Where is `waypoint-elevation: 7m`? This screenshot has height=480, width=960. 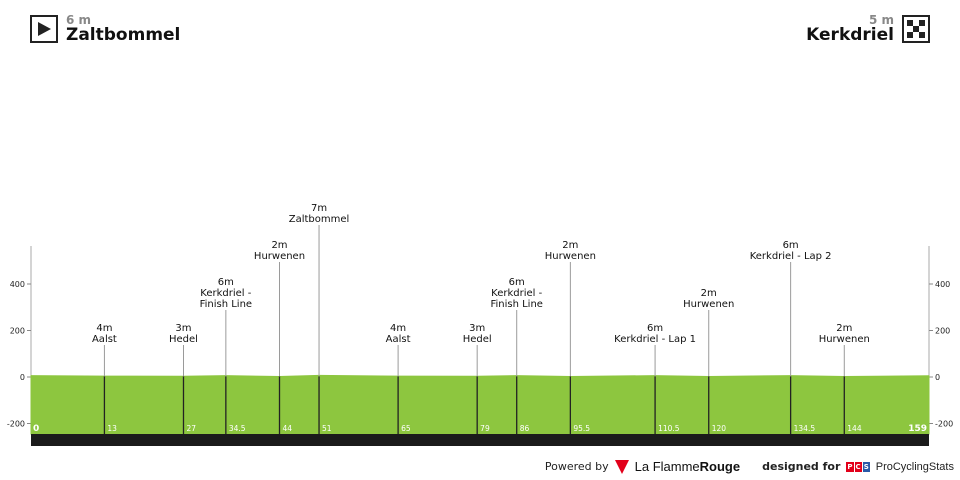
waypoint-elevation: 7m is located at coordinates (319, 208).